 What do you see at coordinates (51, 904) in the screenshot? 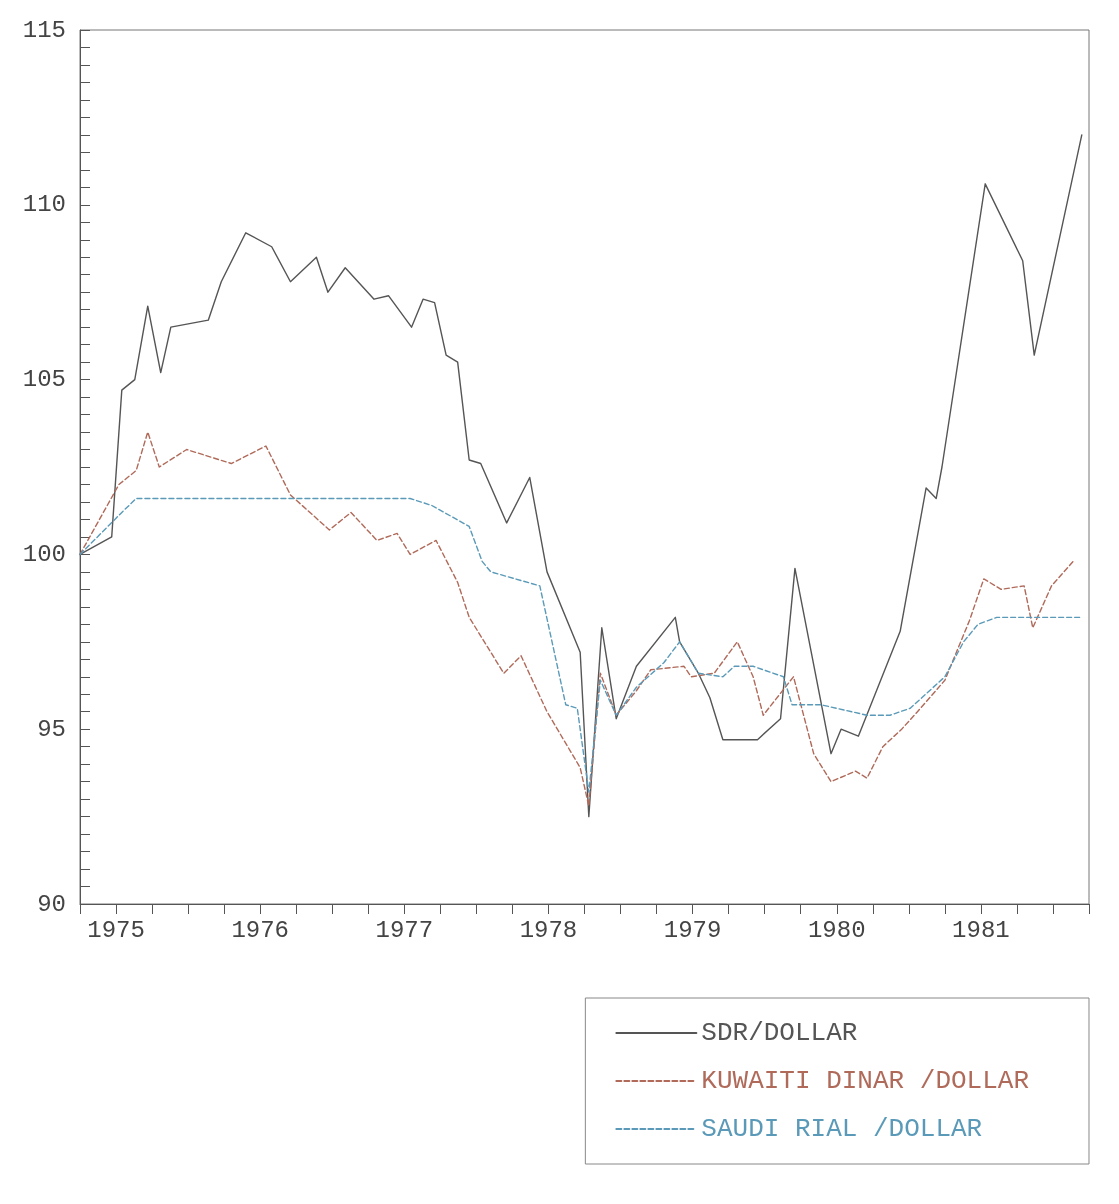
I see `y-tick-label: 90` at bounding box center [51, 904].